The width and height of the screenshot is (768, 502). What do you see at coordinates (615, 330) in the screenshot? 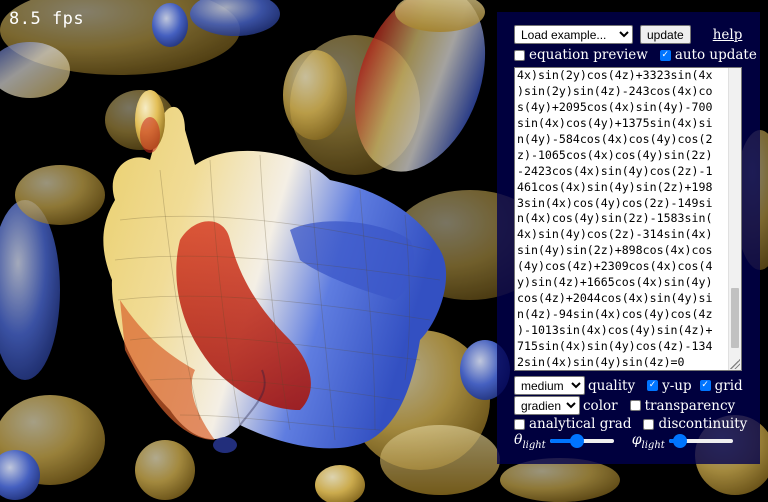
I see `equation-line: )-1013sin(4x)cos(4y)sin(4z)+` at bounding box center [615, 330].